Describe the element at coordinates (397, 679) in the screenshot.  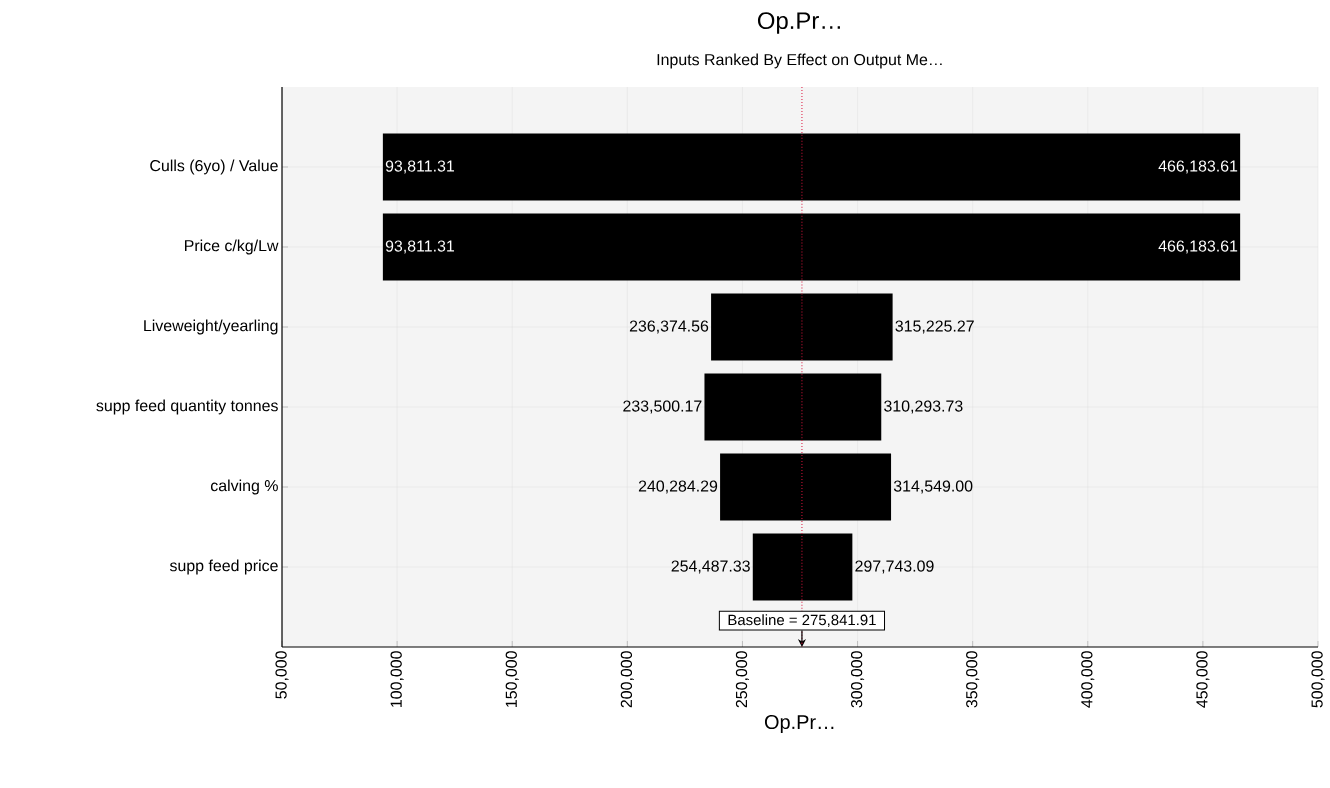
I see `x-tick-label: 100,000` at that location.